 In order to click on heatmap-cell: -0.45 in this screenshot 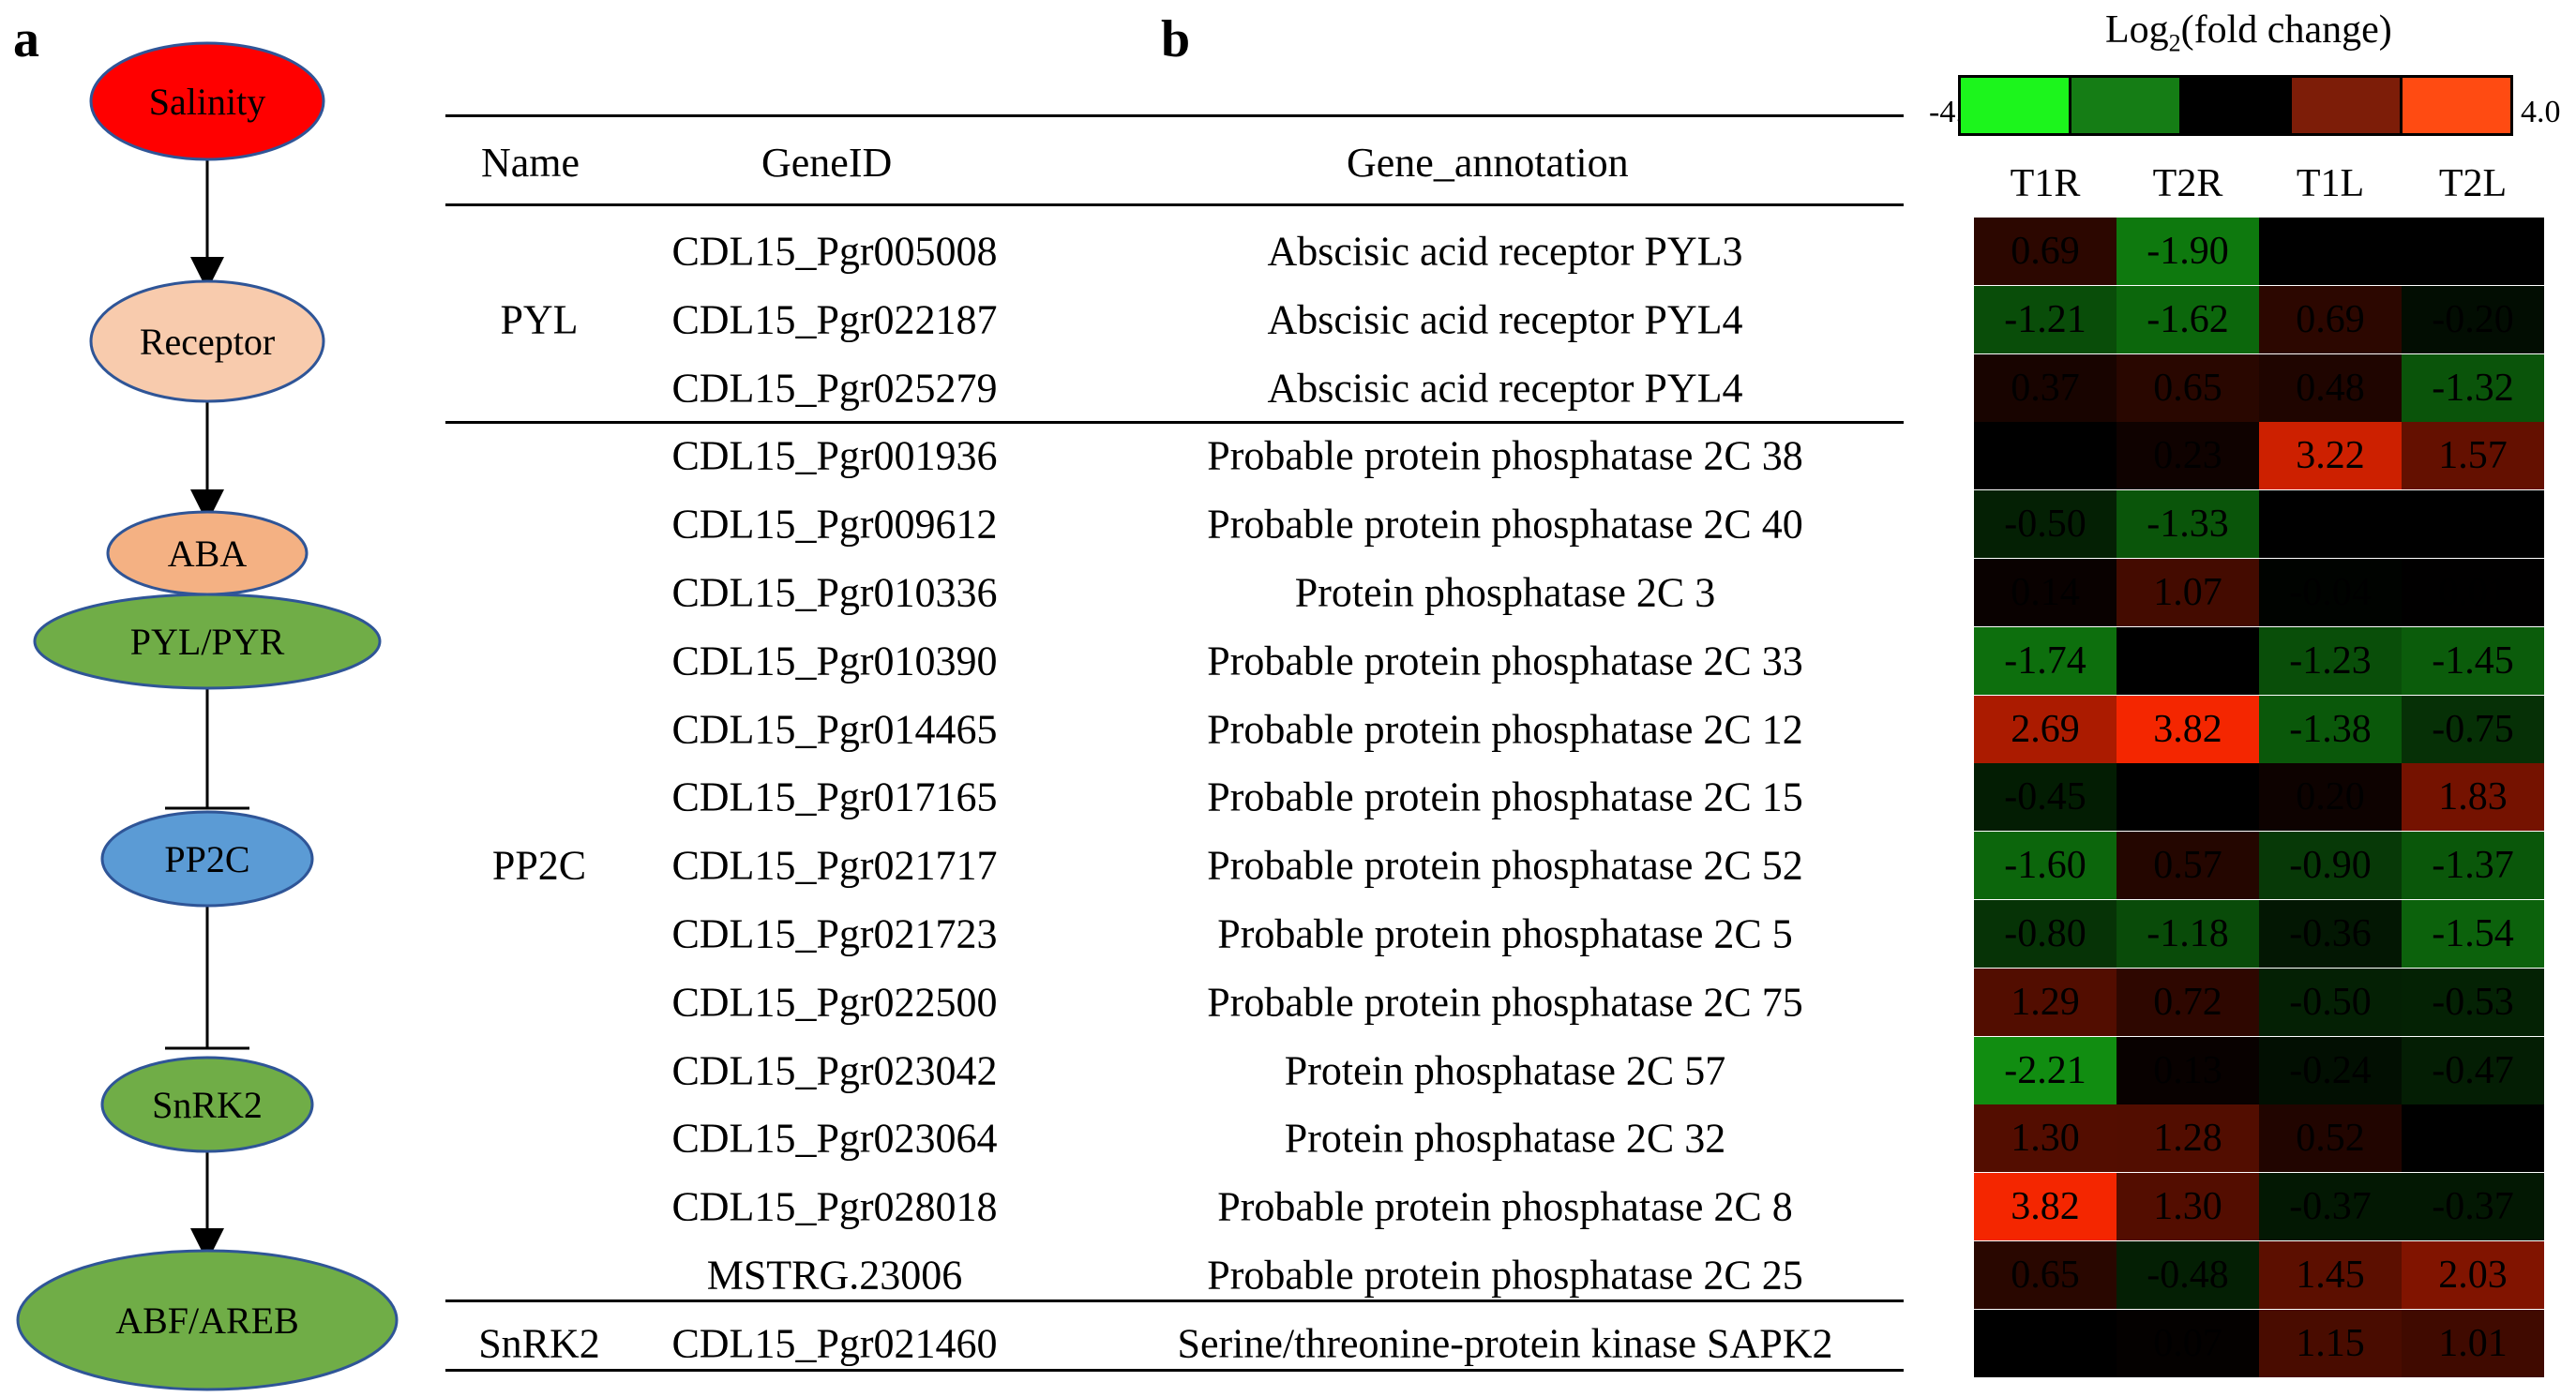, I will do `click(2045, 797)`.